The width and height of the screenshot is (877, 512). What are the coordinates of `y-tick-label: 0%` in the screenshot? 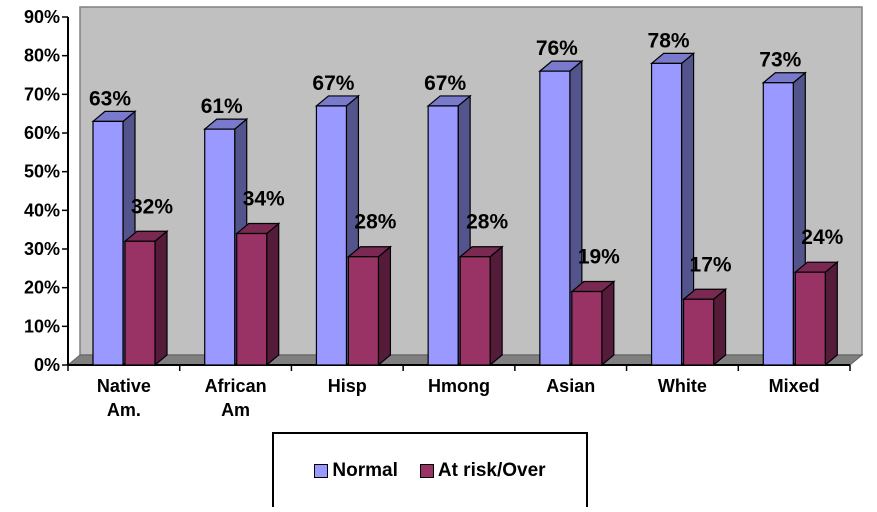 It's located at (47, 365).